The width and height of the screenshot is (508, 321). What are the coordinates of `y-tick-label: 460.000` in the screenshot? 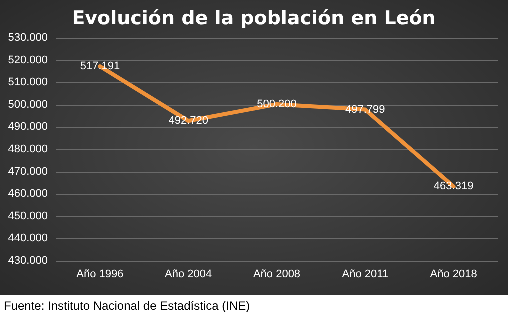 It's located at (28, 194).